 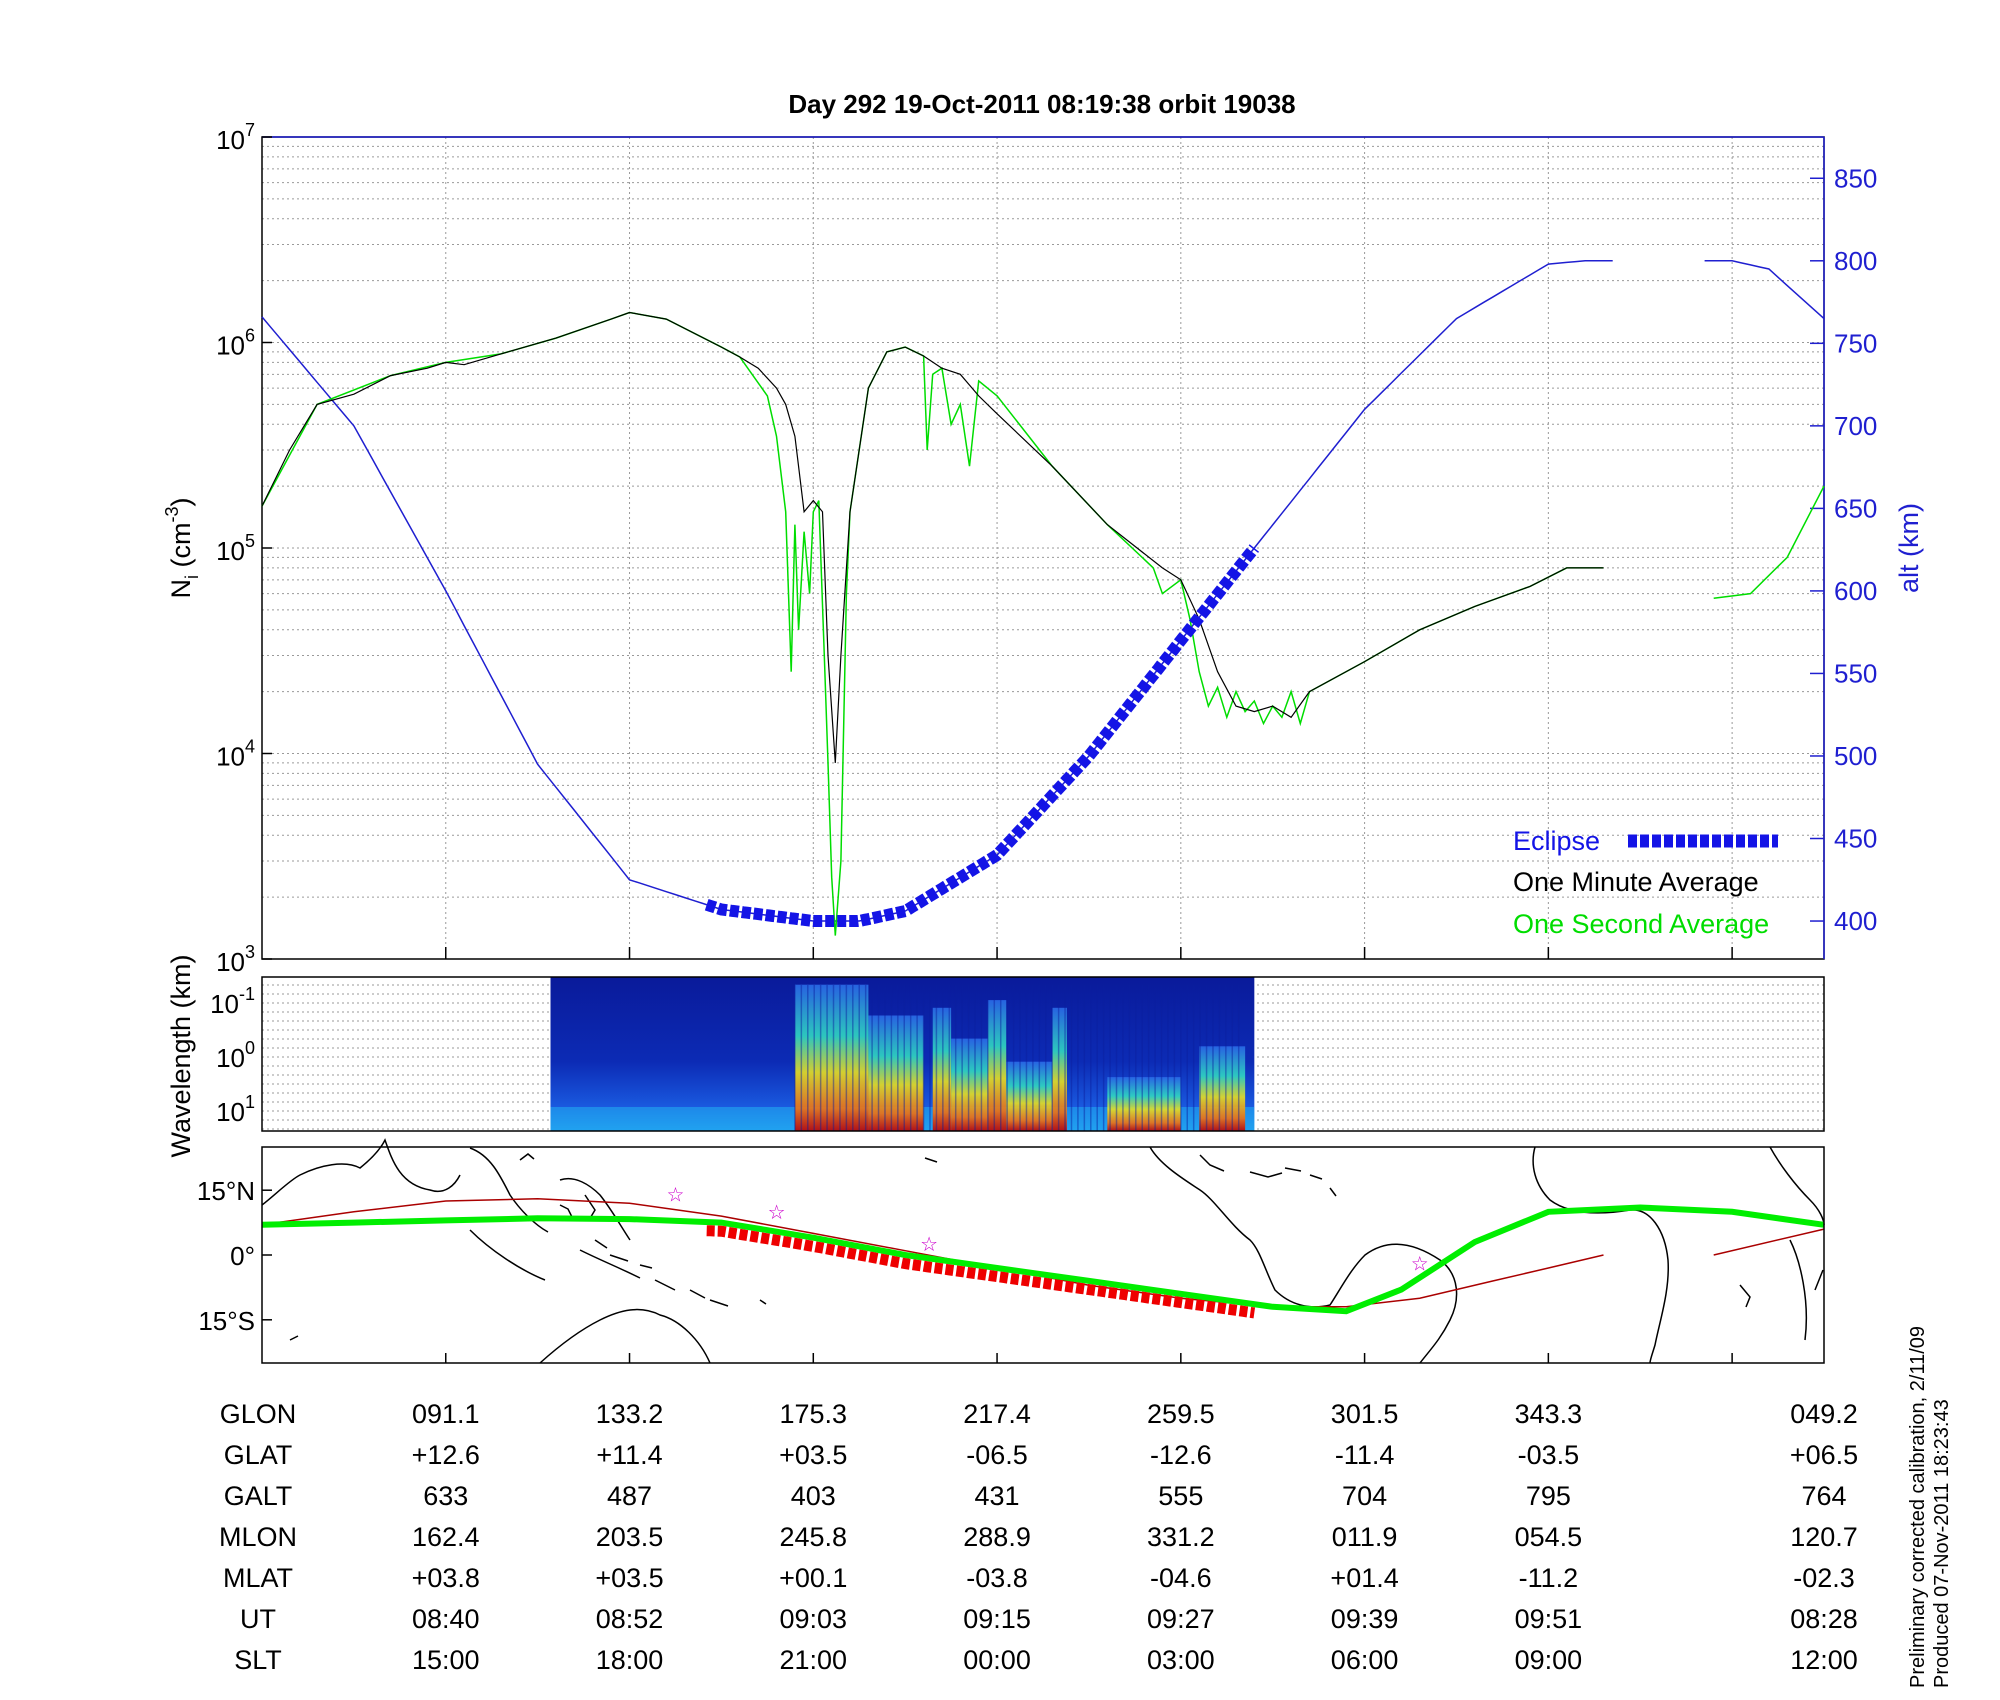 I want to click on table-cell: 331.2, so click(x=1181, y=1537).